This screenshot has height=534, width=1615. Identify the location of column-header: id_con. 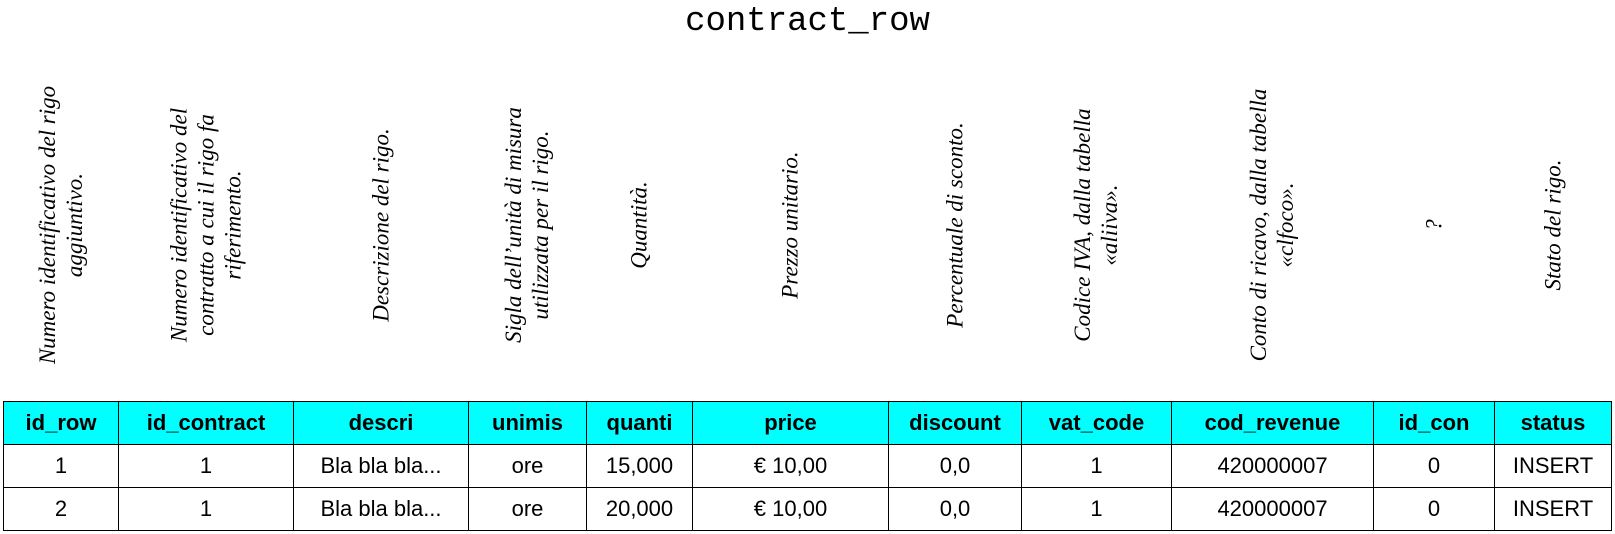
(1434, 423).